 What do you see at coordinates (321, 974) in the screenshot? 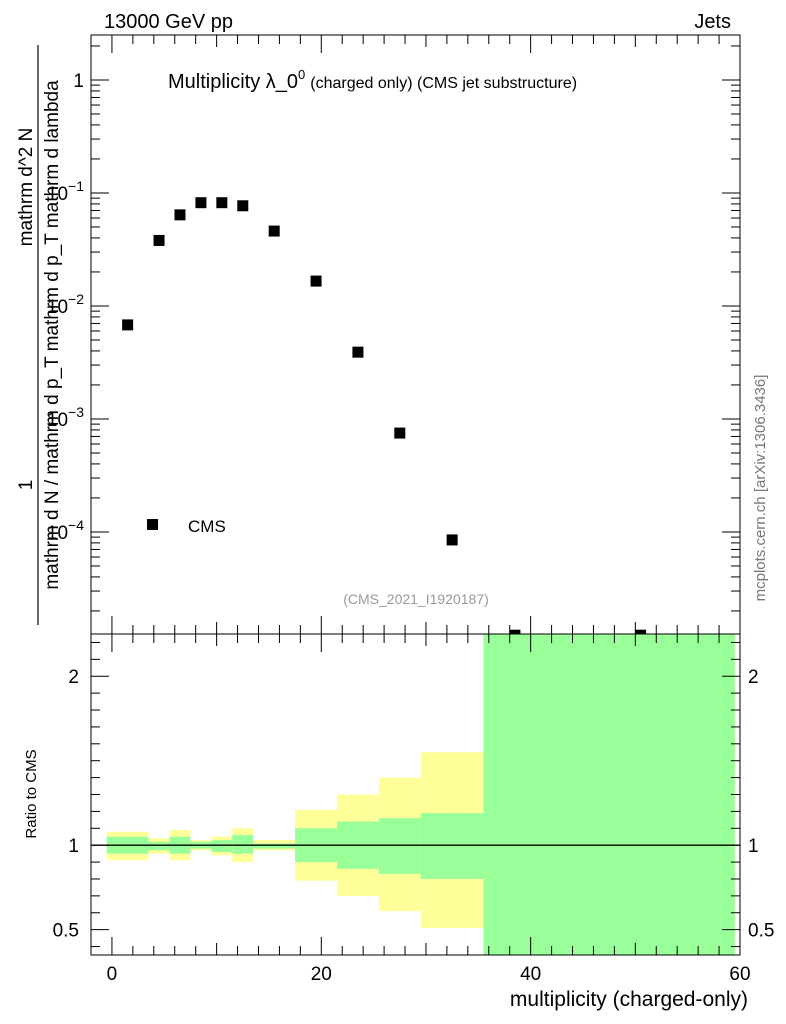
I see `x-tick-label: 20` at bounding box center [321, 974].